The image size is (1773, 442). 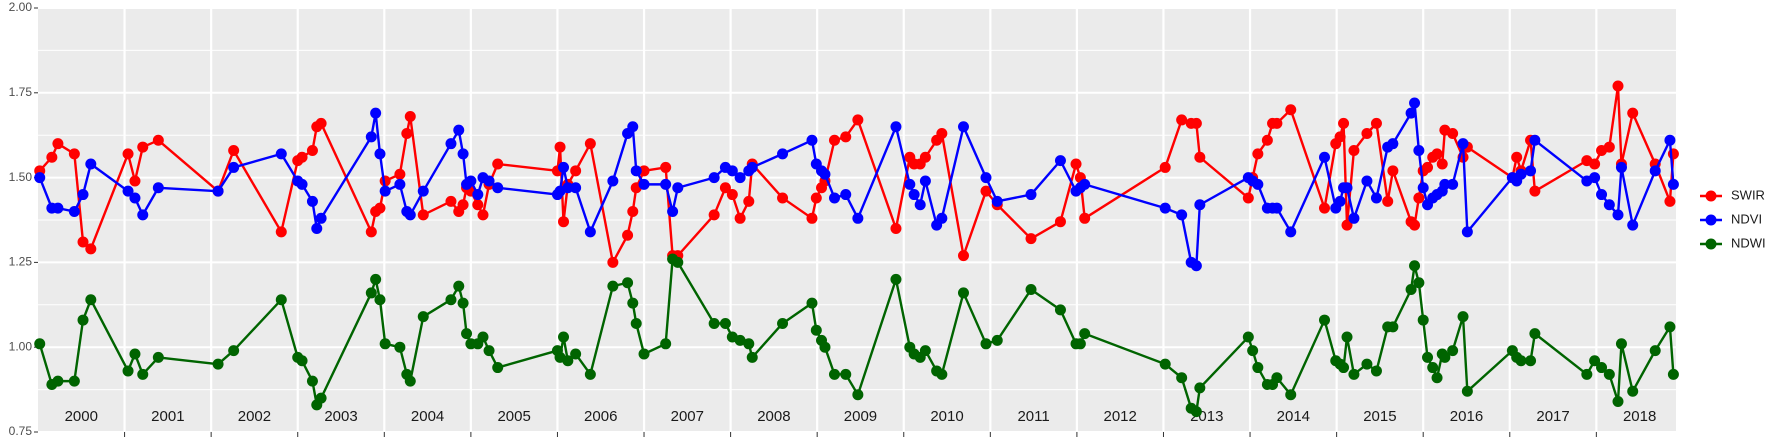 I want to click on x-tick-label: 2014, so click(x=1293, y=416).